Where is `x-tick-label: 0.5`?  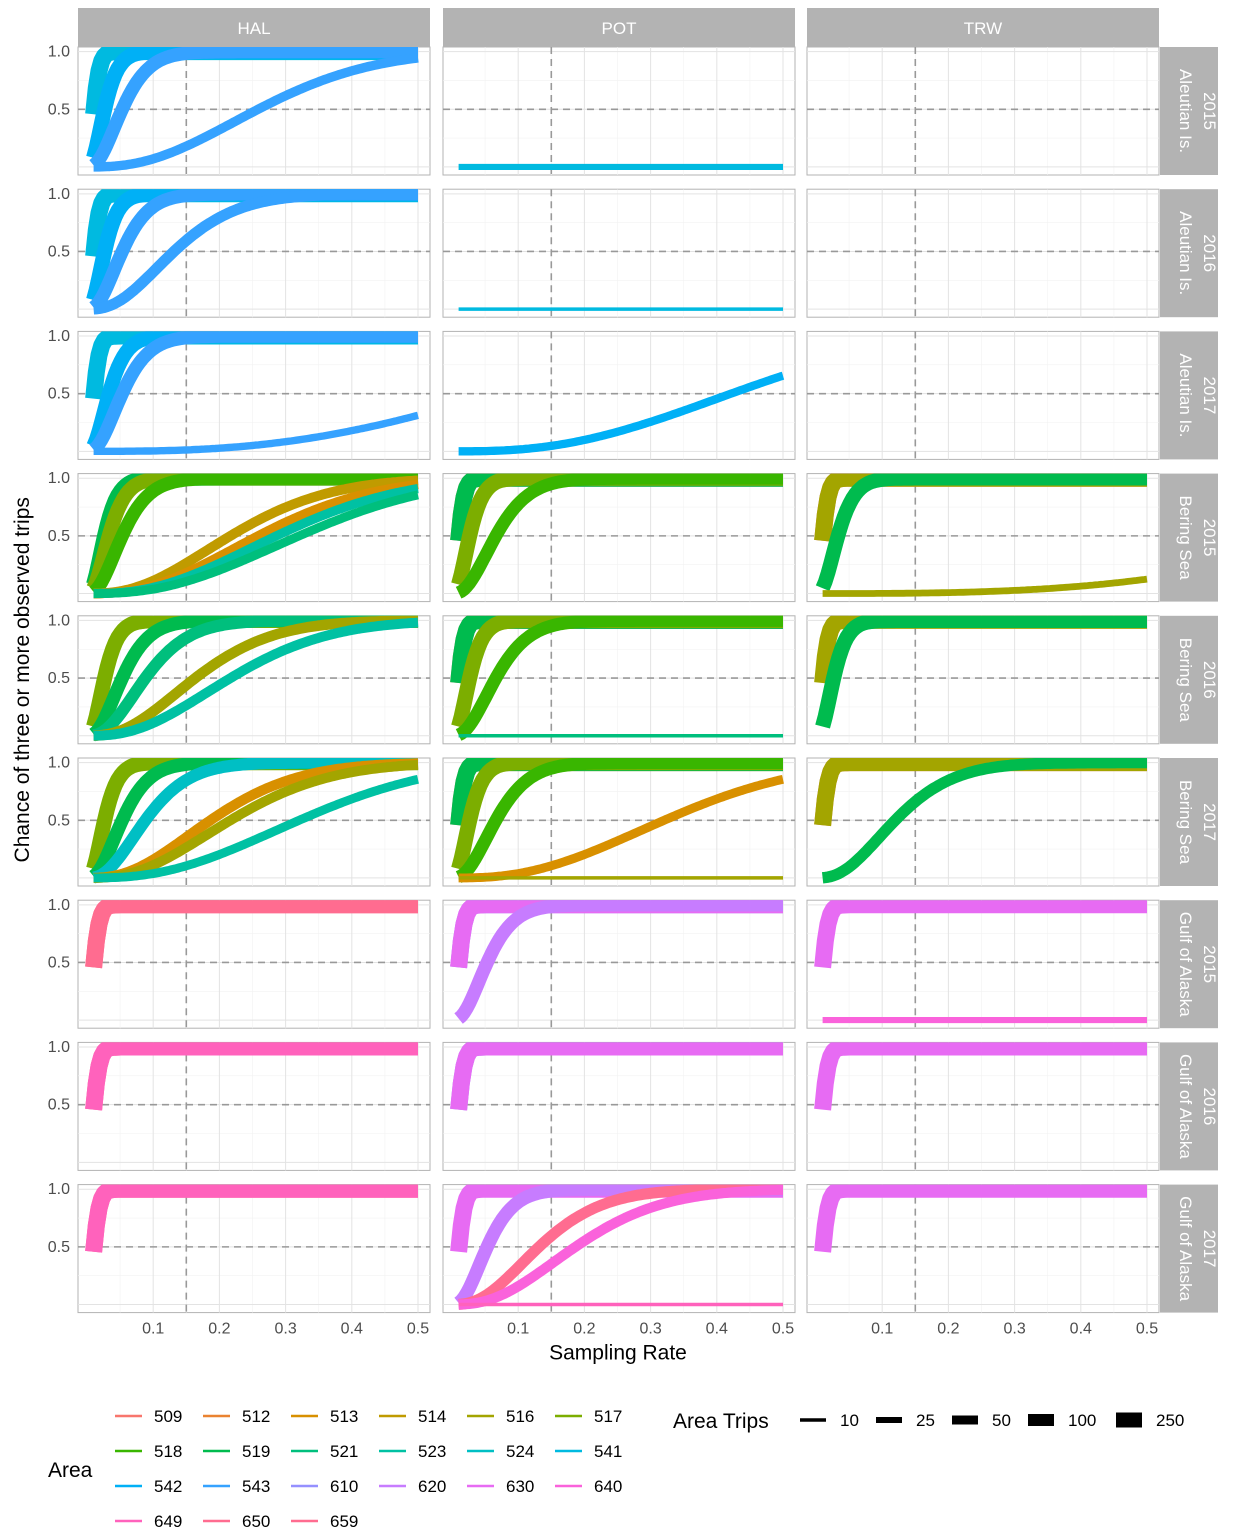 x-tick-label: 0.5 is located at coordinates (783, 1329).